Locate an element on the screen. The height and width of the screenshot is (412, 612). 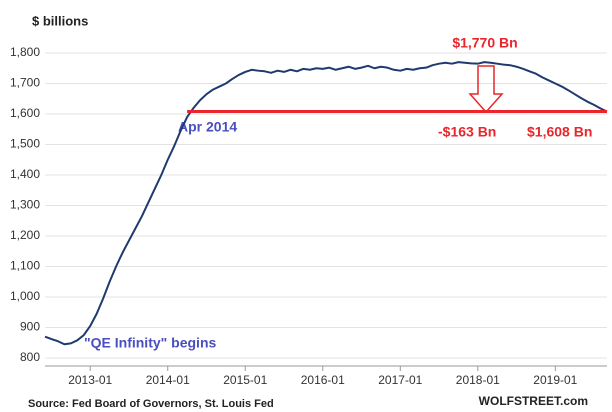
x-tick-label: 2015-01 is located at coordinates (245, 380).